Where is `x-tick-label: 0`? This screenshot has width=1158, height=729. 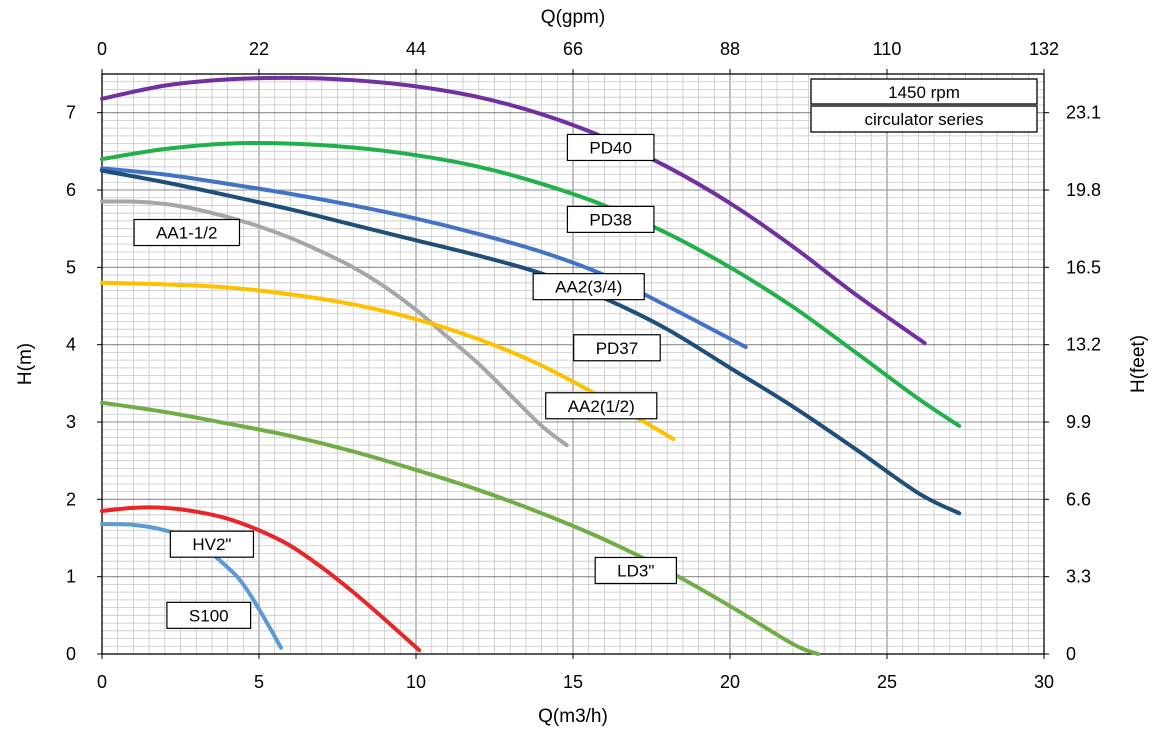 x-tick-label: 0 is located at coordinates (102, 682).